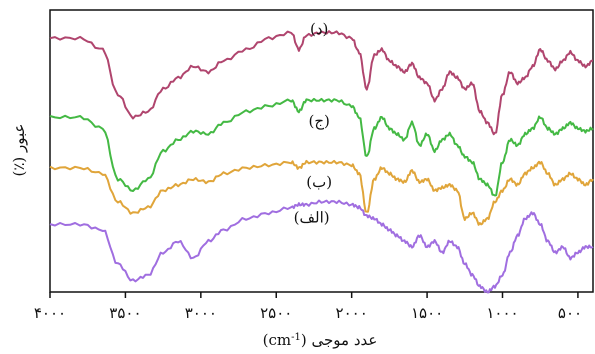 This screenshot has height=354, width=595. I want to click on series-label-2: (ب), so click(319, 182).